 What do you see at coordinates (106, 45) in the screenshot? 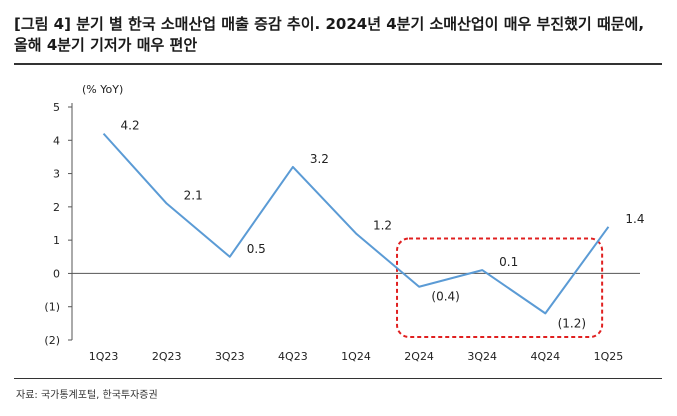
I see `figure-title-line-2: 올해 4분기 기저가 매우 편안` at bounding box center [106, 45].